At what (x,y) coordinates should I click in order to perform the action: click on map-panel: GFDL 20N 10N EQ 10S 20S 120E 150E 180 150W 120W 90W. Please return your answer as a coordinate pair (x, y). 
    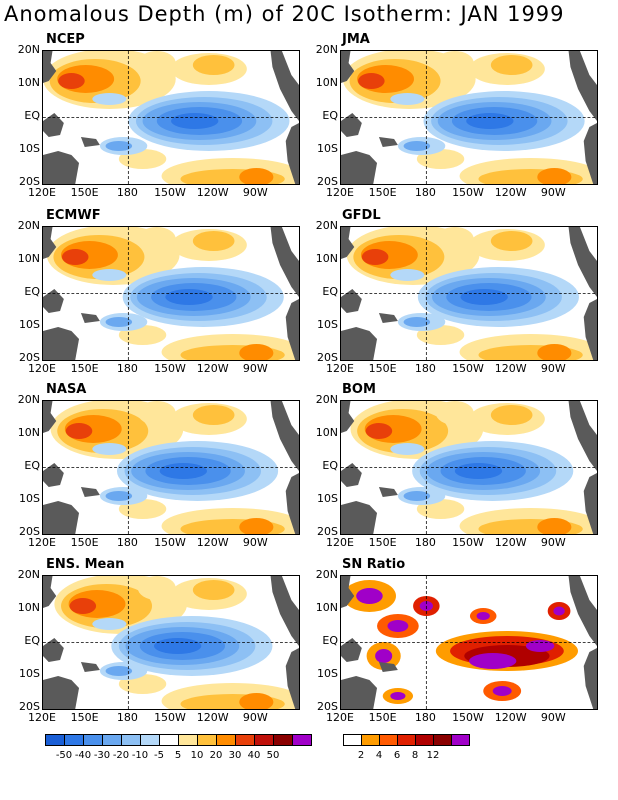
    Looking at the image, I should click on (448, 291).